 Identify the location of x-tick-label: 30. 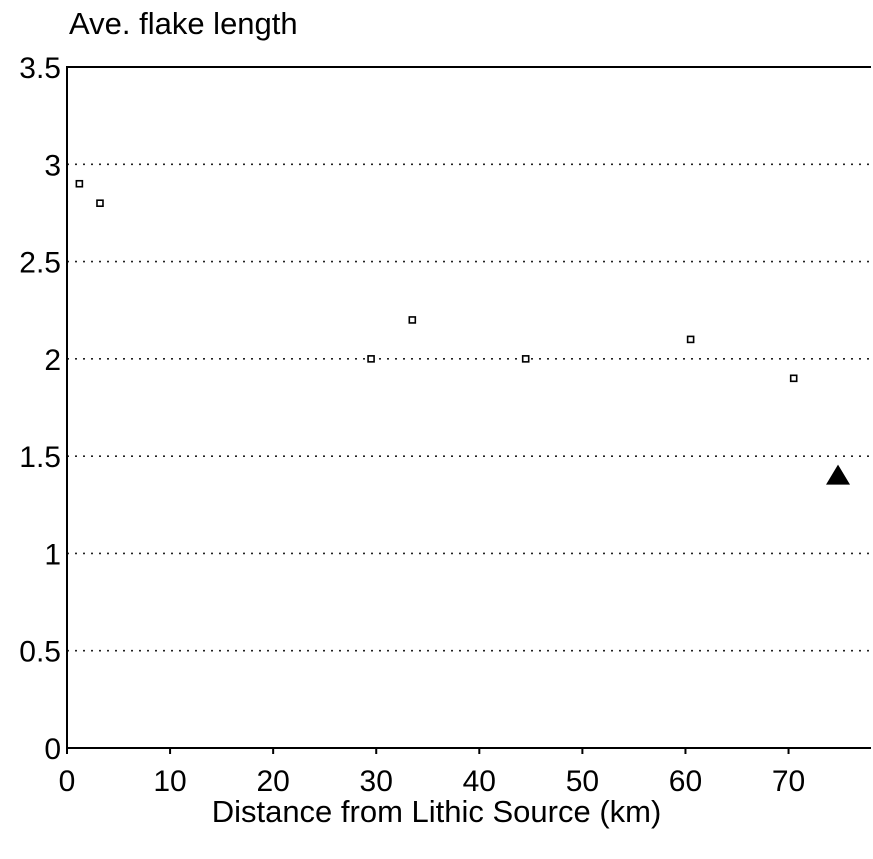
(376, 781).